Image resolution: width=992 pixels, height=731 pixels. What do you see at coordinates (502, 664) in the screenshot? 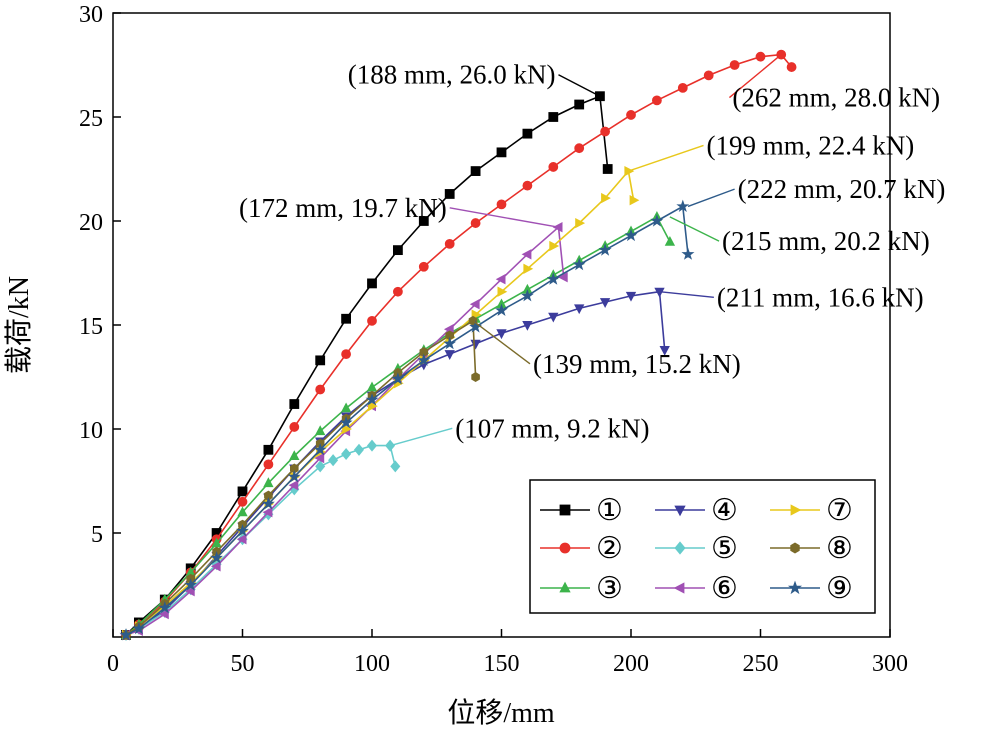
I see `x-tick-label: 150` at bounding box center [502, 664].